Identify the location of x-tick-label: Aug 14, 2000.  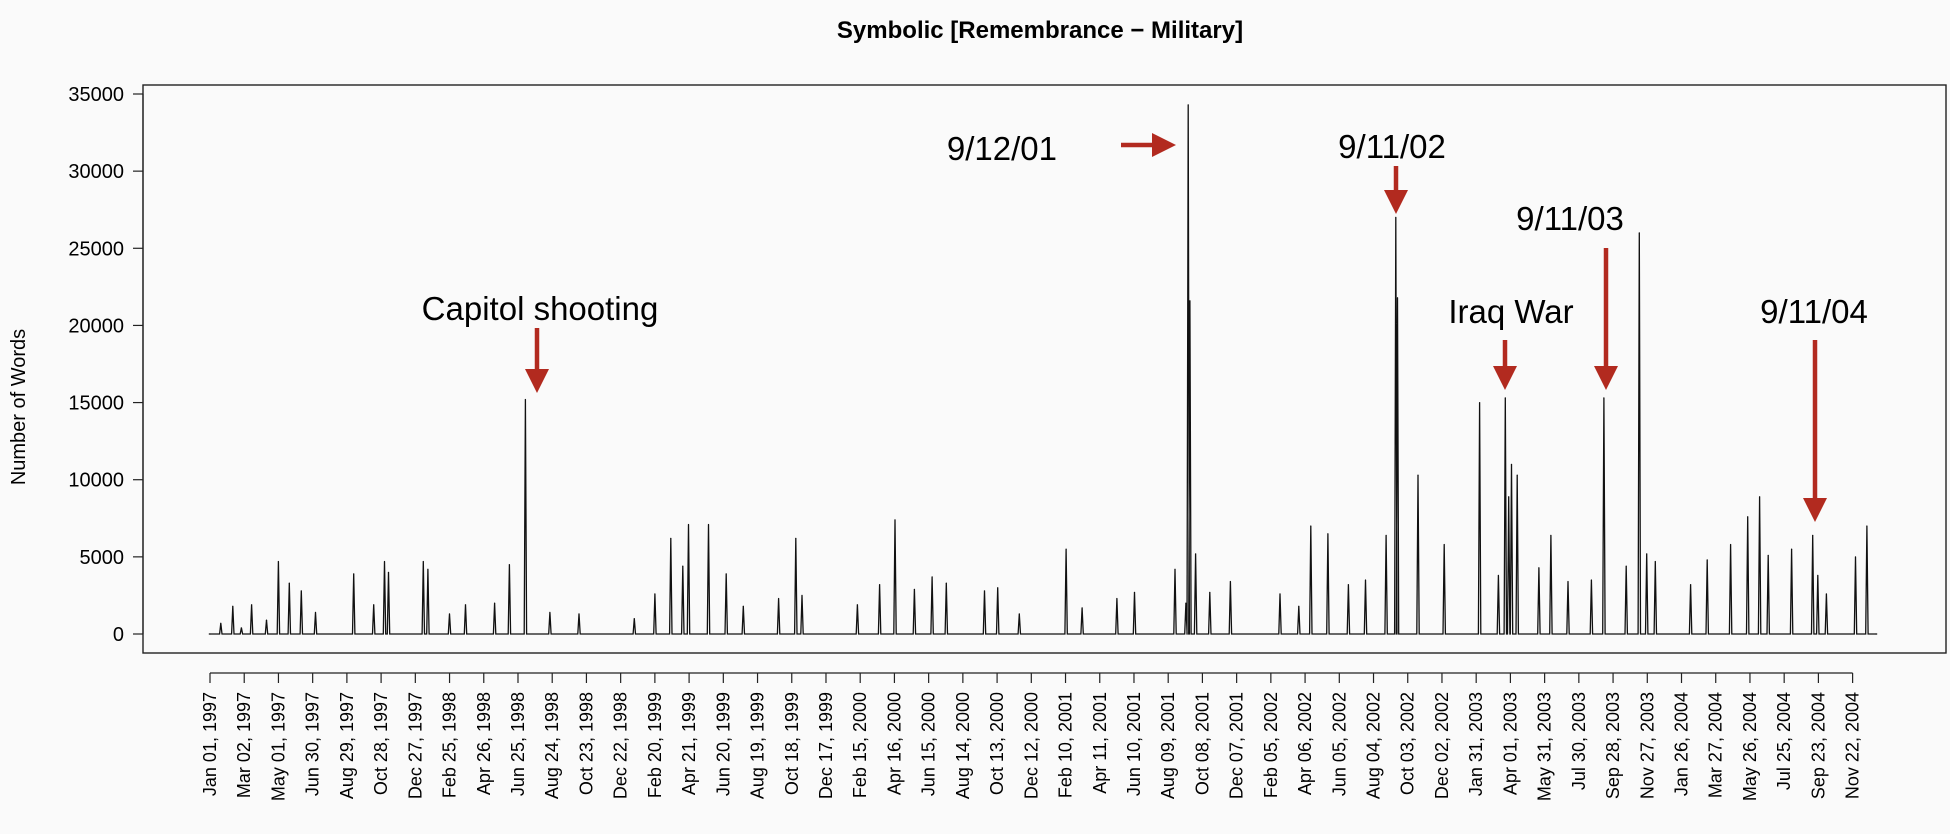
(963, 745).